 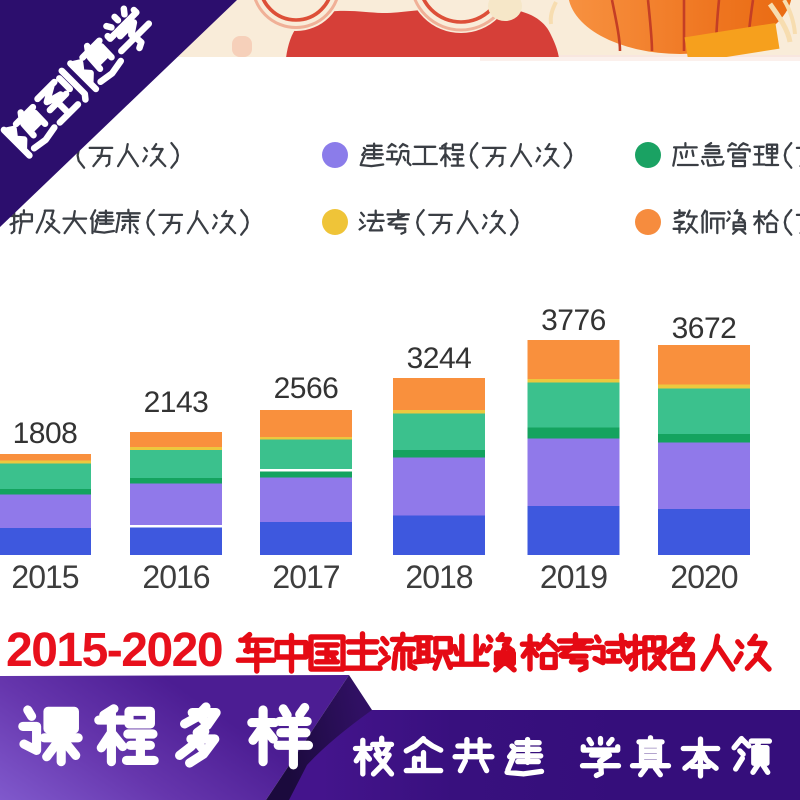 I want to click on svg-text: 2566, so click(x=306, y=388).